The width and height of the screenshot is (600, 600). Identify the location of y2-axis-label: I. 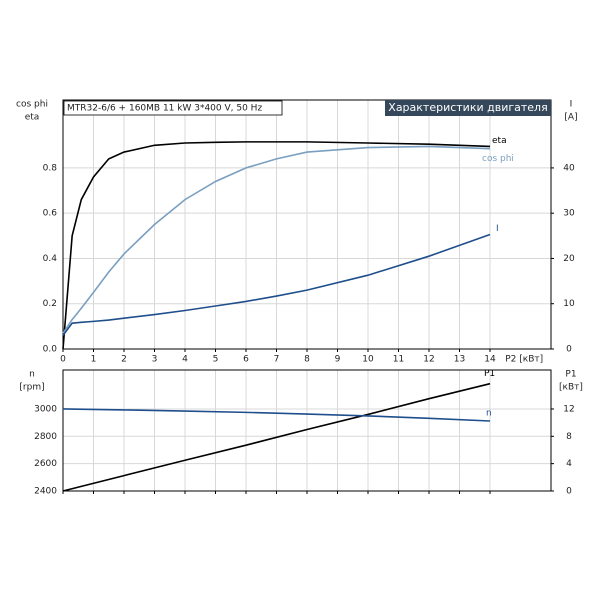
(571, 105).